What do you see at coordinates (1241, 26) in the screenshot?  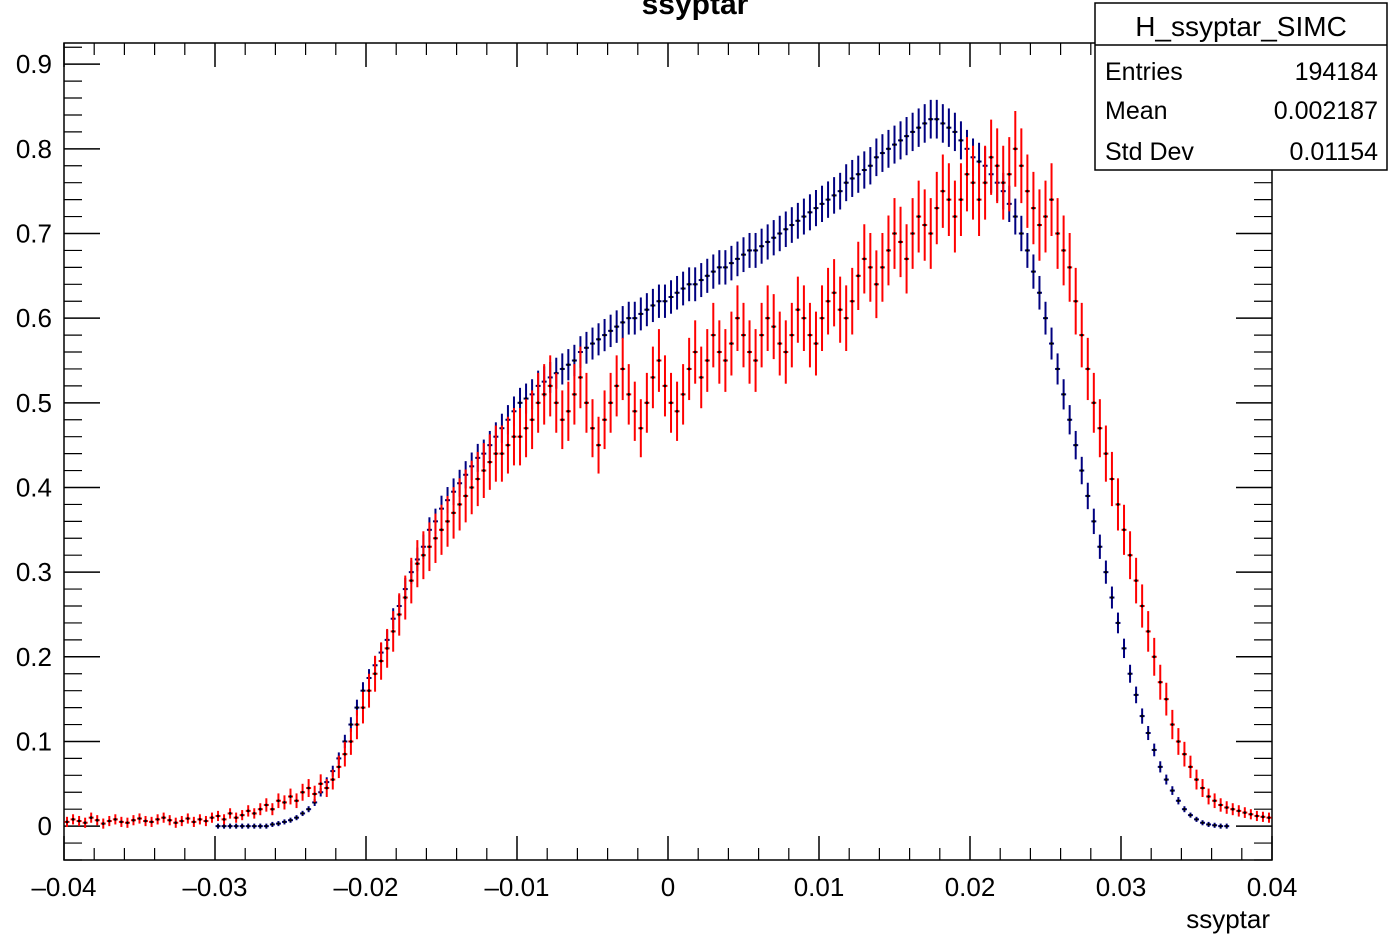 I see `stats-box-title: H_ssyptar_SIMC` at bounding box center [1241, 26].